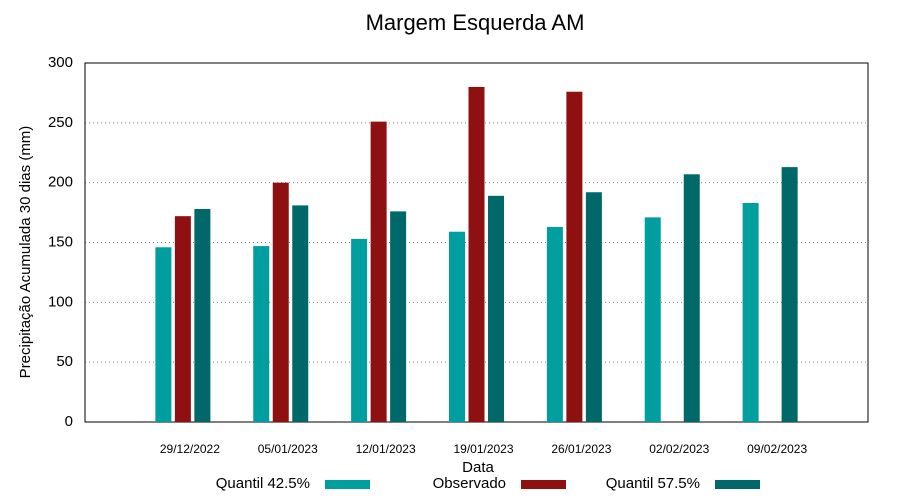  What do you see at coordinates (581, 449) in the screenshot?
I see `x-tick-label: 26/01/2023` at bounding box center [581, 449].